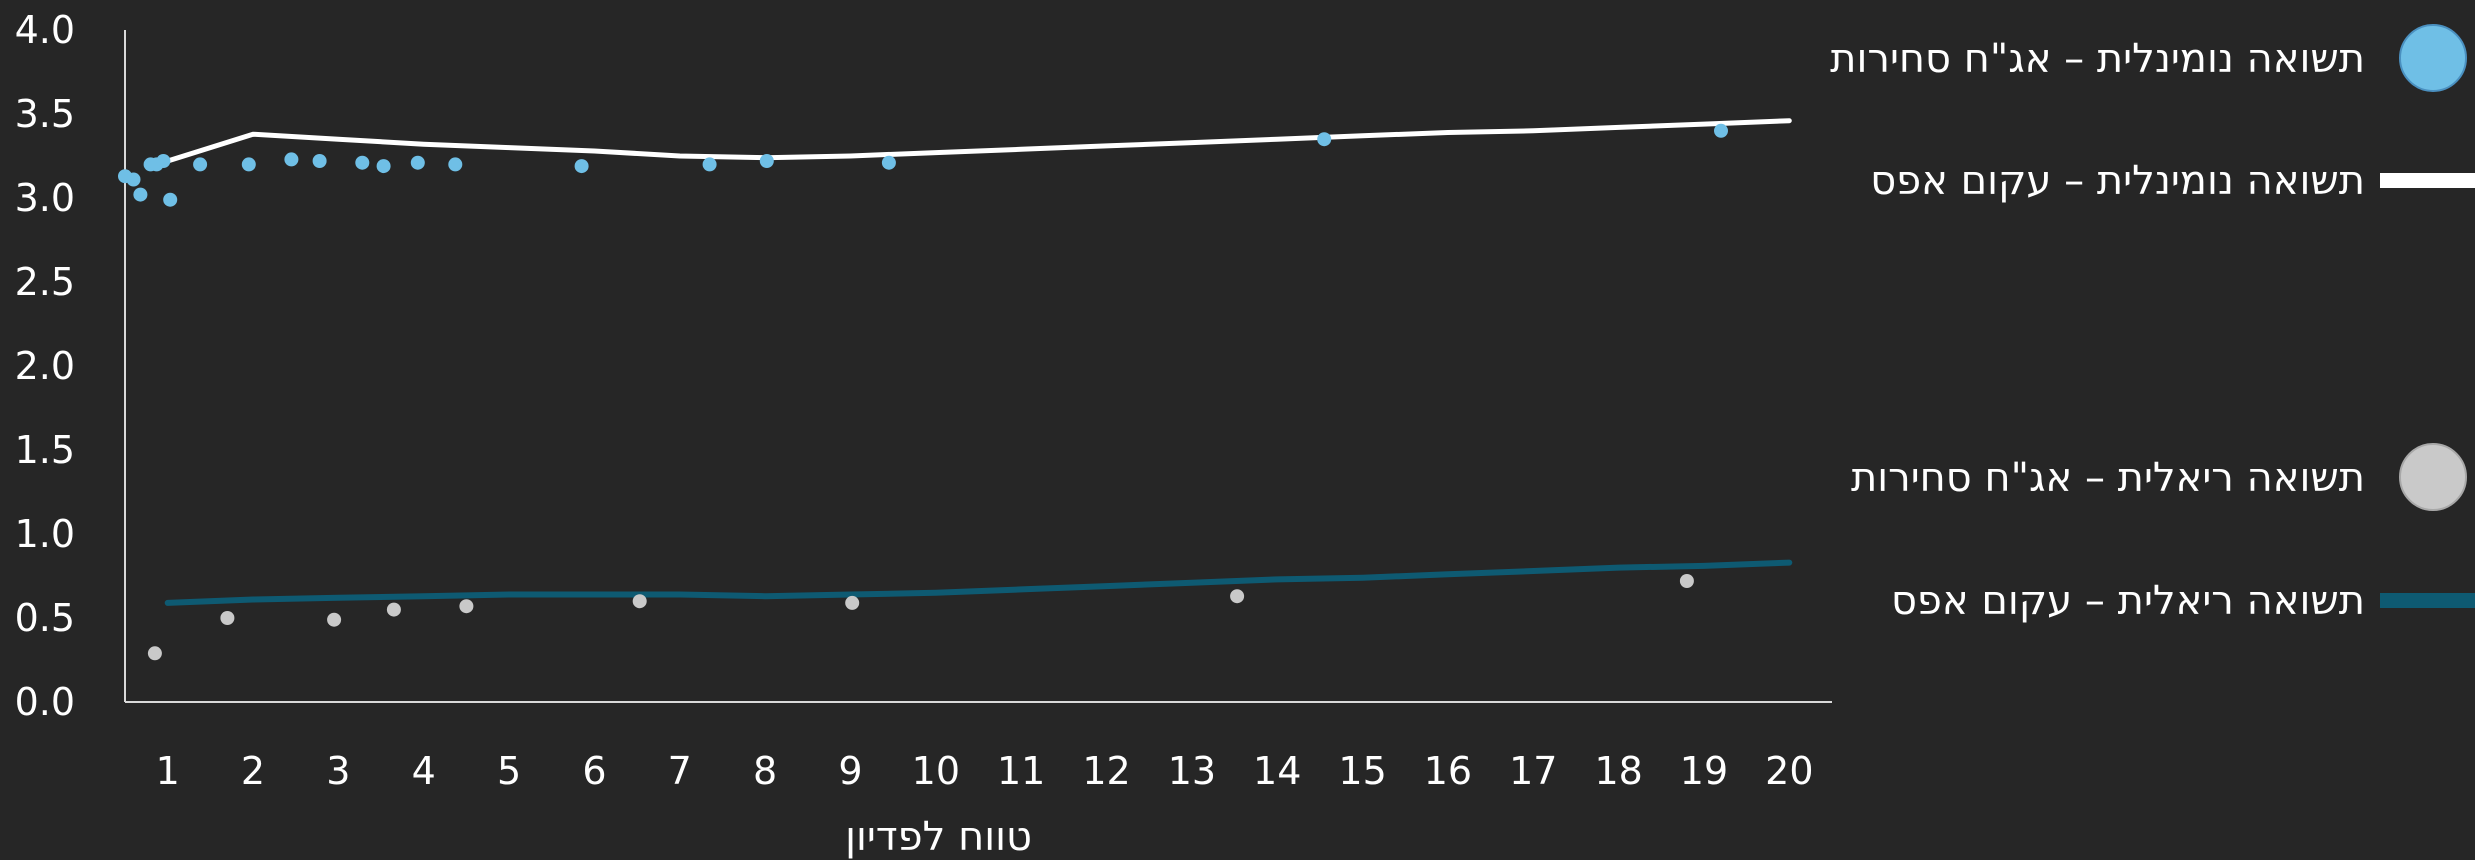 The width and height of the screenshot is (2475, 860). What do you see at coordinates (45, 30) in the screenshot?
I see `y-tick-label: 4.0` at bounding box center [45, 30].